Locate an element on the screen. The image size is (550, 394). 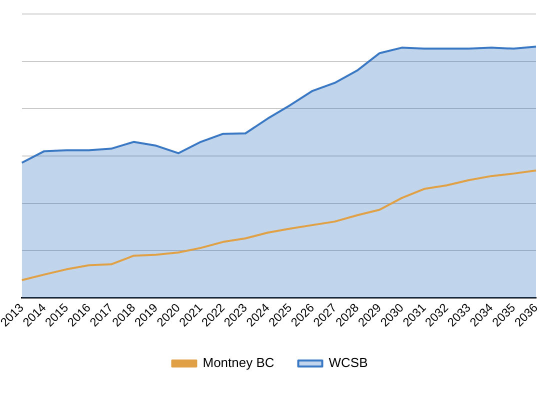
legend-label: WCSB is located at coordinates (348, 362).